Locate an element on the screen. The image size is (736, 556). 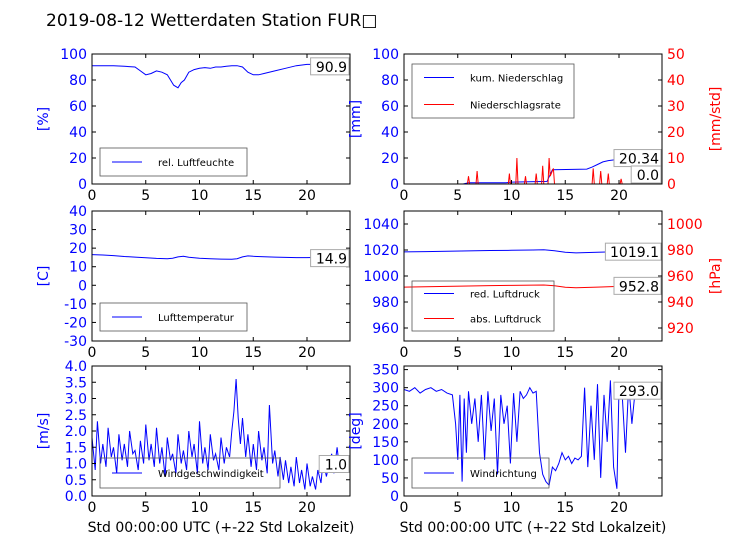
legend-label: abs. Luftdruck is located at coordinates (505, 320).